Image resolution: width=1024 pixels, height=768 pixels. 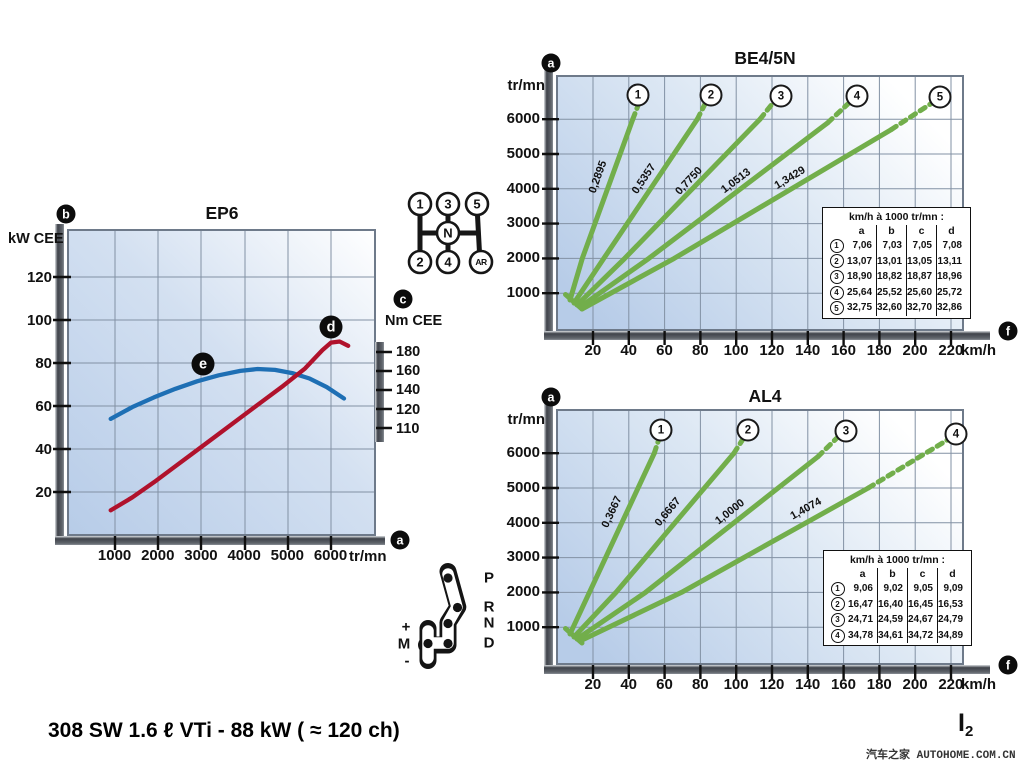 What do you see at coordinates (863, 588) in the screenshot?
I see `speed-cell-a: 9,06` at bounding box center [863, 588].